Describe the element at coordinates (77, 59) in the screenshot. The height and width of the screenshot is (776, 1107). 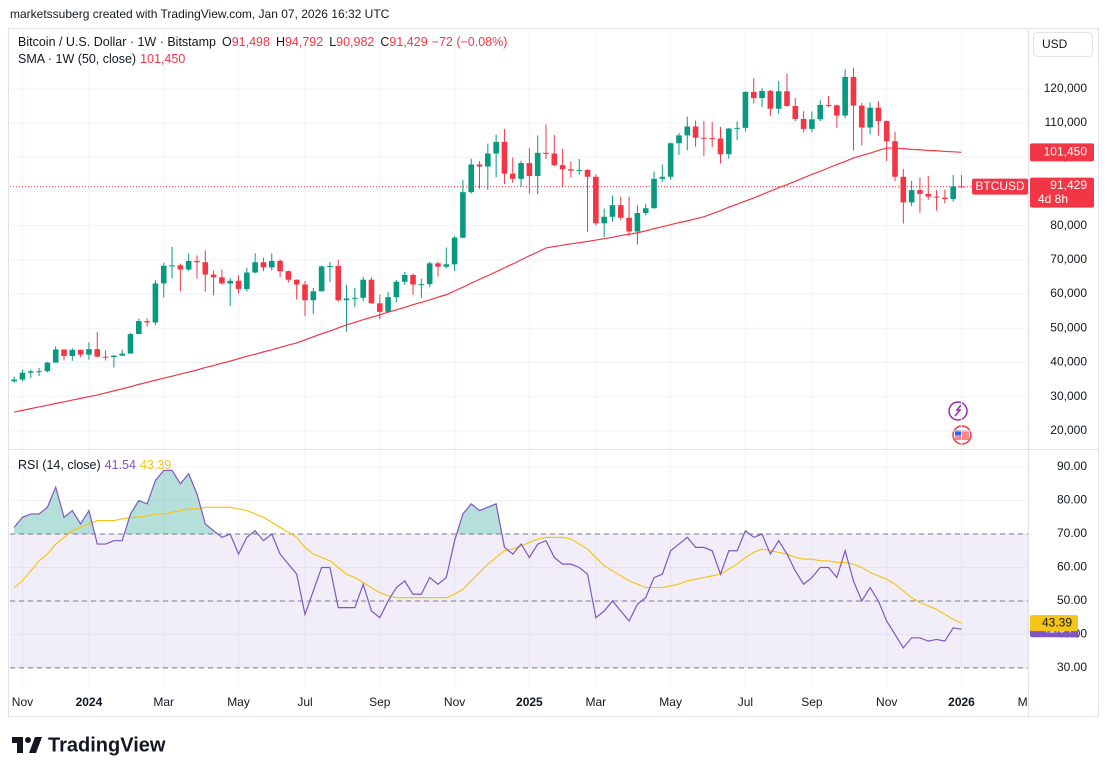
I see `sma-legend-name: SMA · 1W (50, close)` at that location.